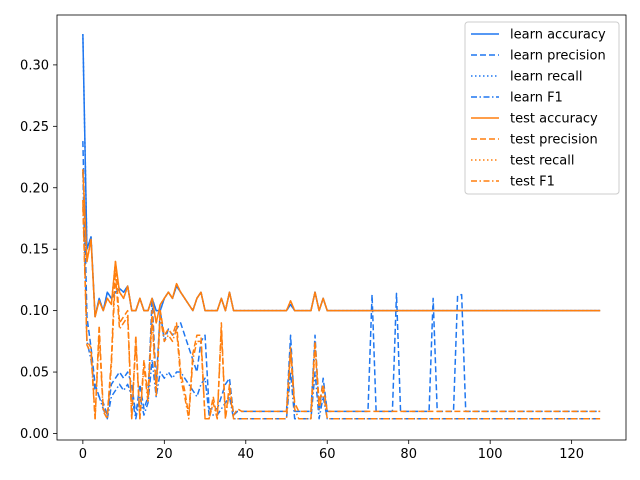 The height and width of the screenshot is (480, 640). Describe the element at coordinates (546, 77) in the screenshot. I see `legend-label: learn recall` at that location.